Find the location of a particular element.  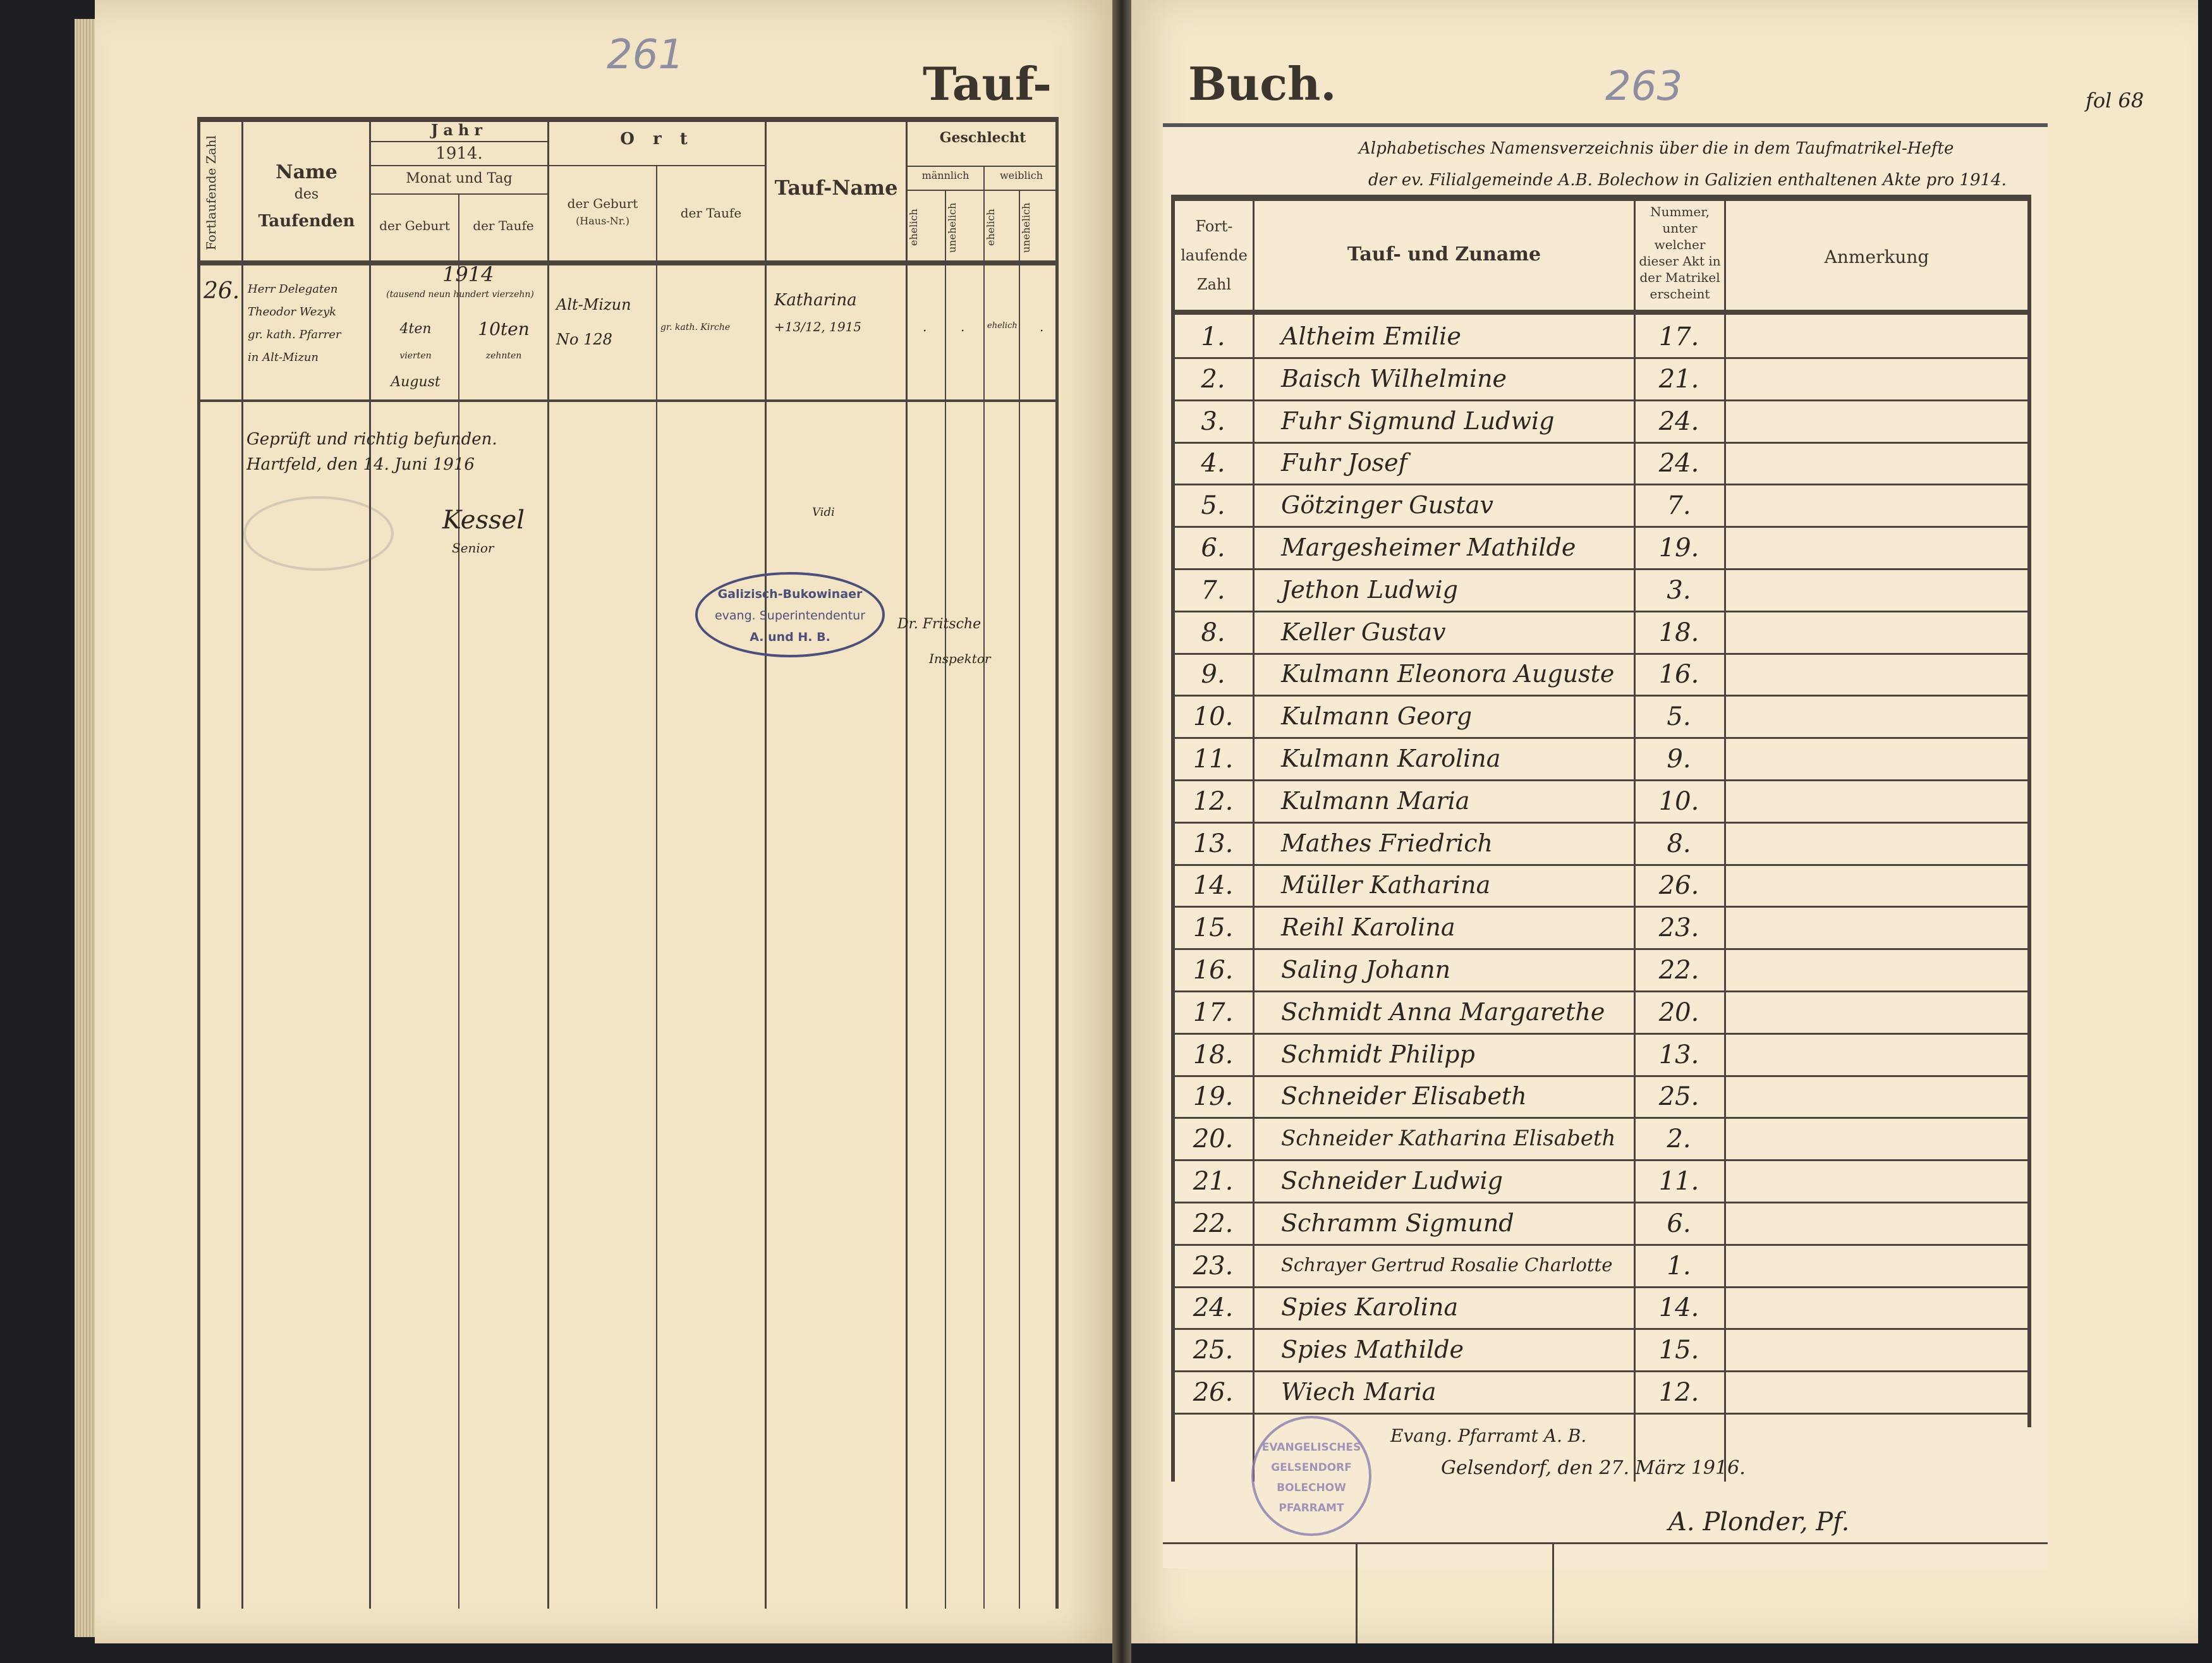

row-matrikel-number: 7. is located at coordinates (1679, 506).